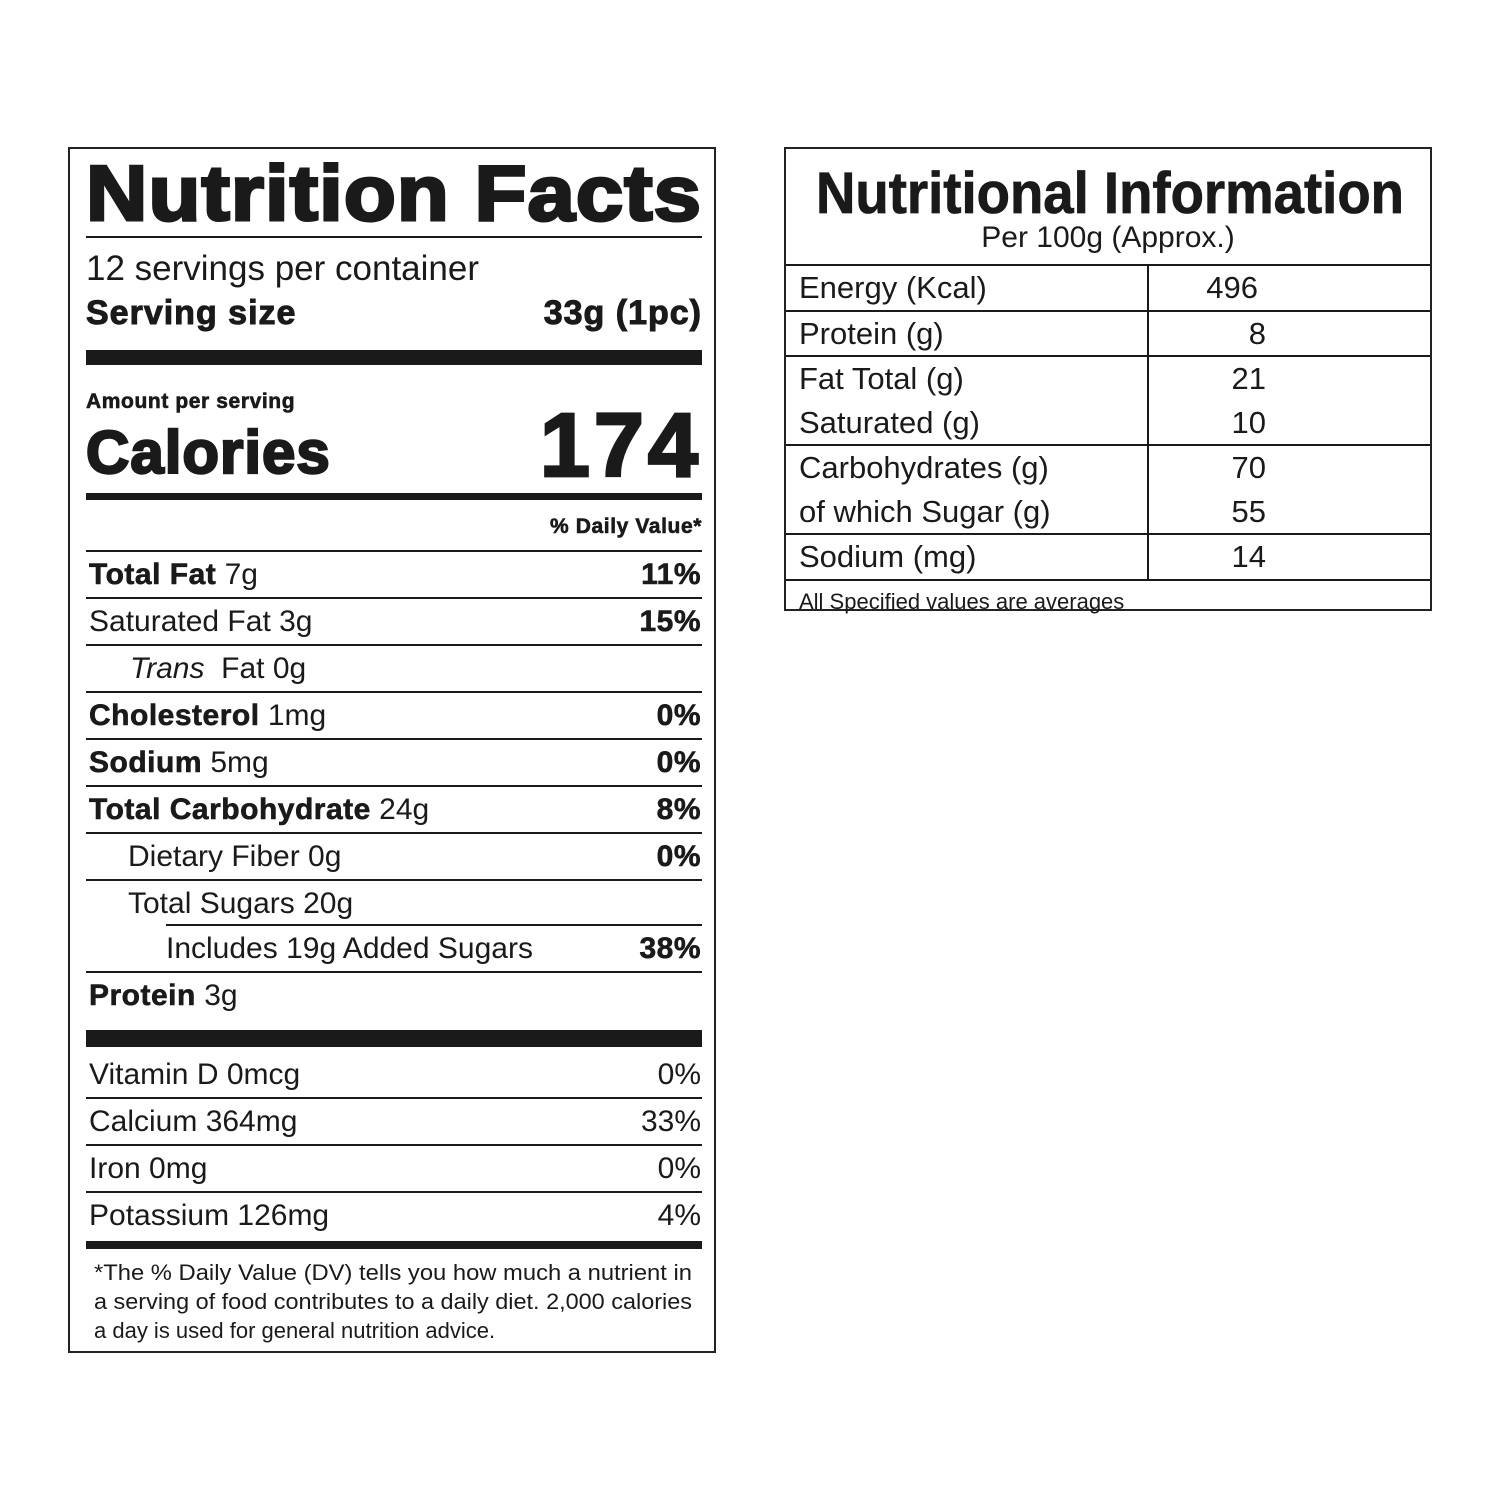 This screenshot has width=1500, height=1500. What do you see at coordinates (670, 621) in the screenshot?
I see `nutrient-dv: 15%` at bounding box center [670, 621].